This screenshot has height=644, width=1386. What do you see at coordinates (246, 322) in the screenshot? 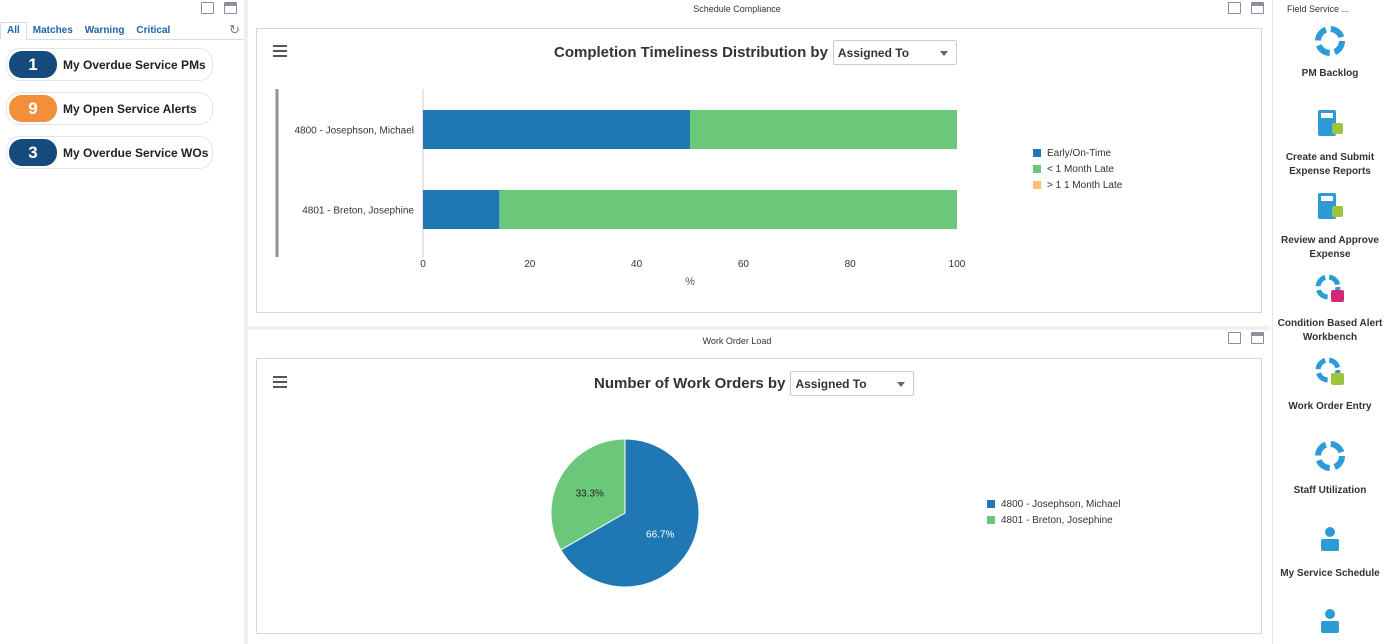
I see `pane-splitter` at bounding box center [246, 322].